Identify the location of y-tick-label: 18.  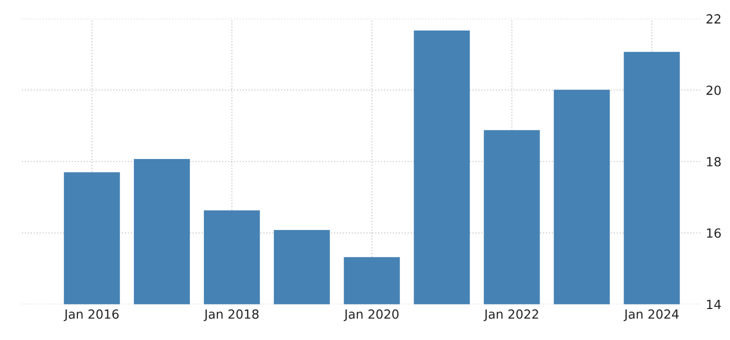
(714, 161).